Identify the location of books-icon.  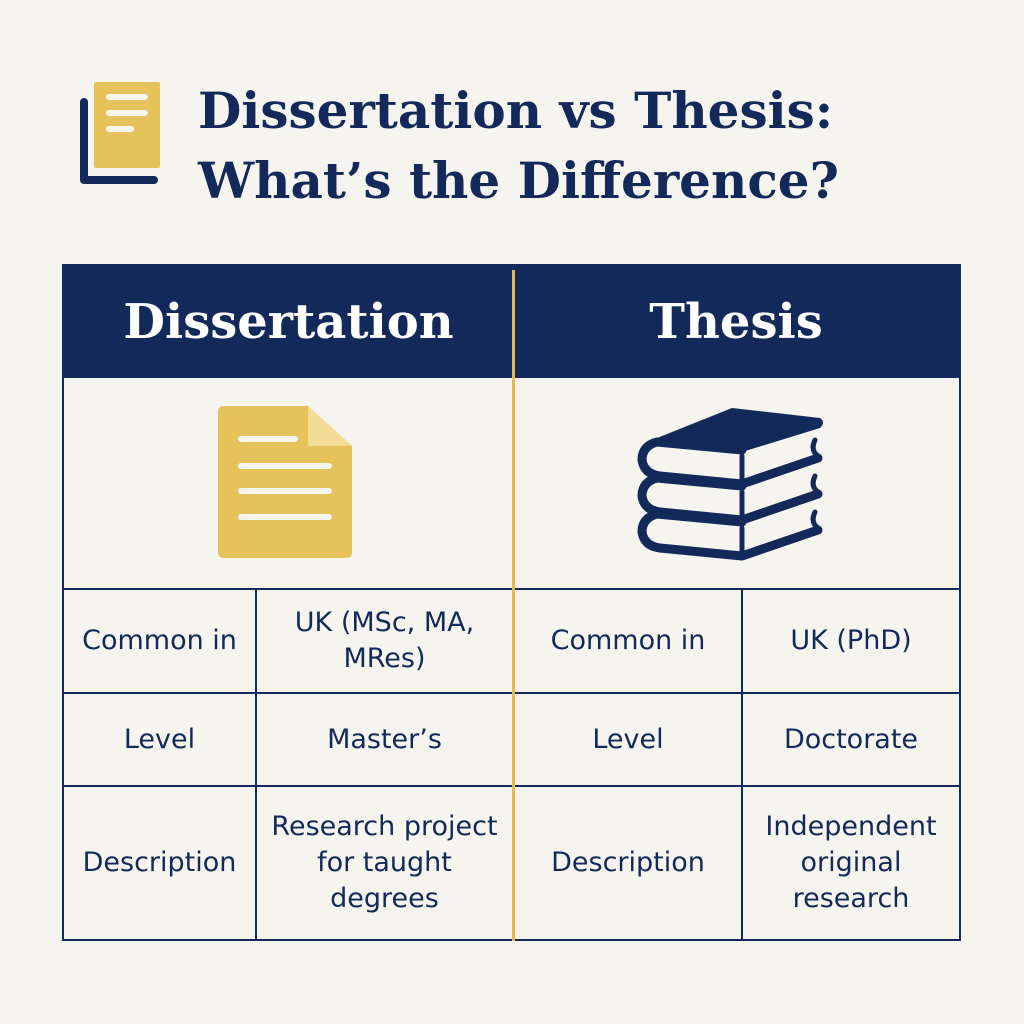
(730, 484).